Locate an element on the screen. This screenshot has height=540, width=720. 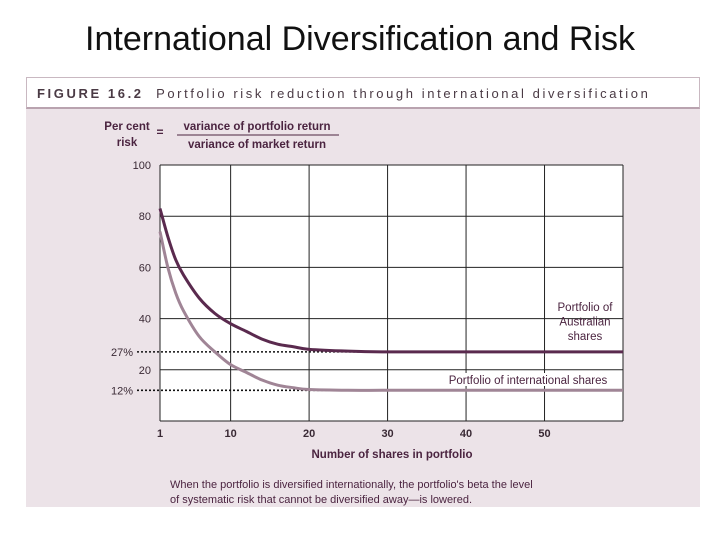
x-tick-label: 1 is located at coordinates (160, 434).